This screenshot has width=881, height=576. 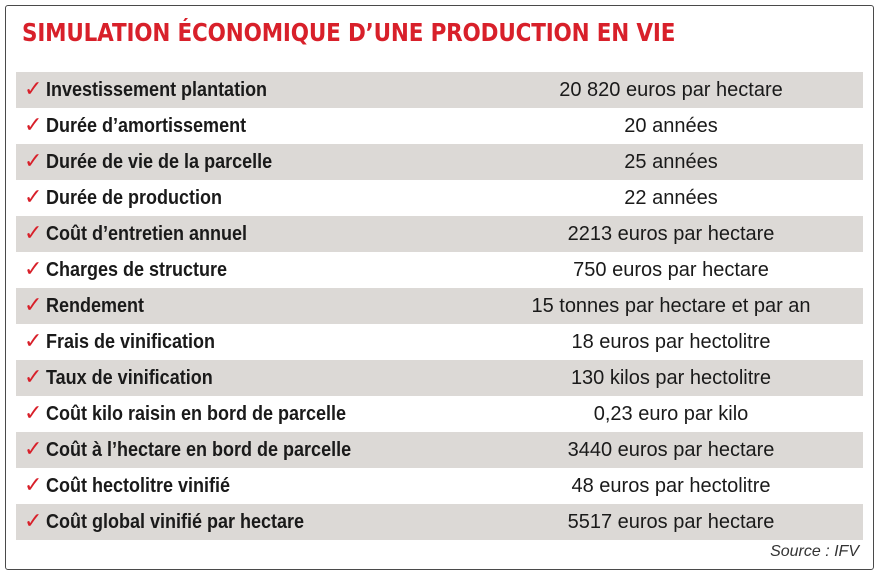 I want to click on table-row: ✓ Durée de production 22 années, so click(x=439, y=198).